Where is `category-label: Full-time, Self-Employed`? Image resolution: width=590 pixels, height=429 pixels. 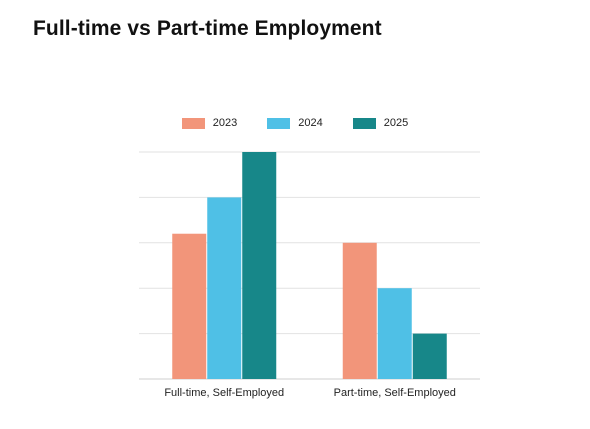
category-label: Full-time, Self-Employed is located at coordinates (224, 393).